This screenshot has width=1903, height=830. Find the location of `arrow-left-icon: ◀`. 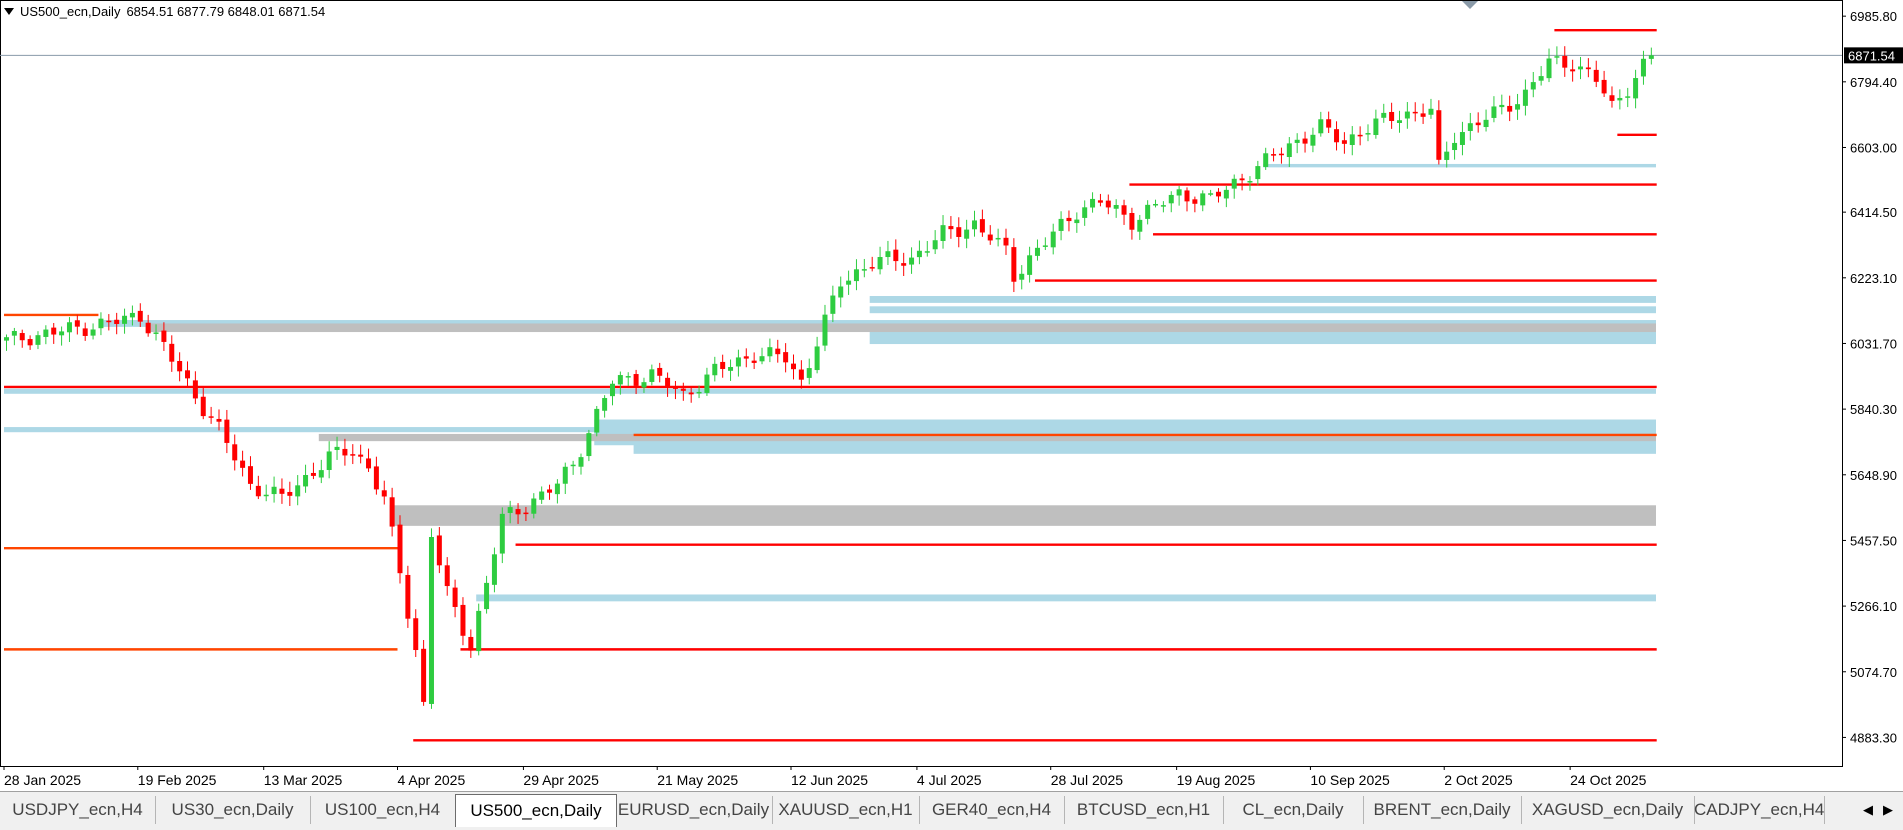

arrow-left-icon: ◀ is located at coordinates (1868, 809).